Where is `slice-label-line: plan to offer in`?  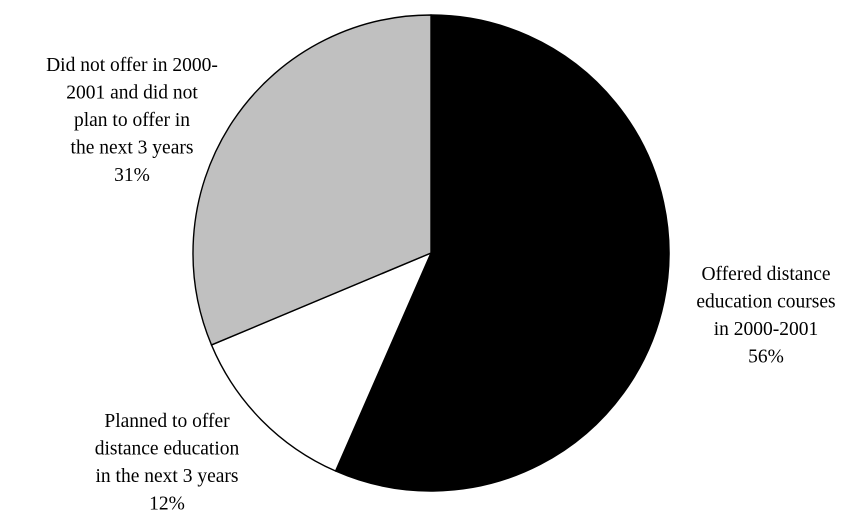
slice-label-line: plan to offer in is located at coordinates (132, 120).